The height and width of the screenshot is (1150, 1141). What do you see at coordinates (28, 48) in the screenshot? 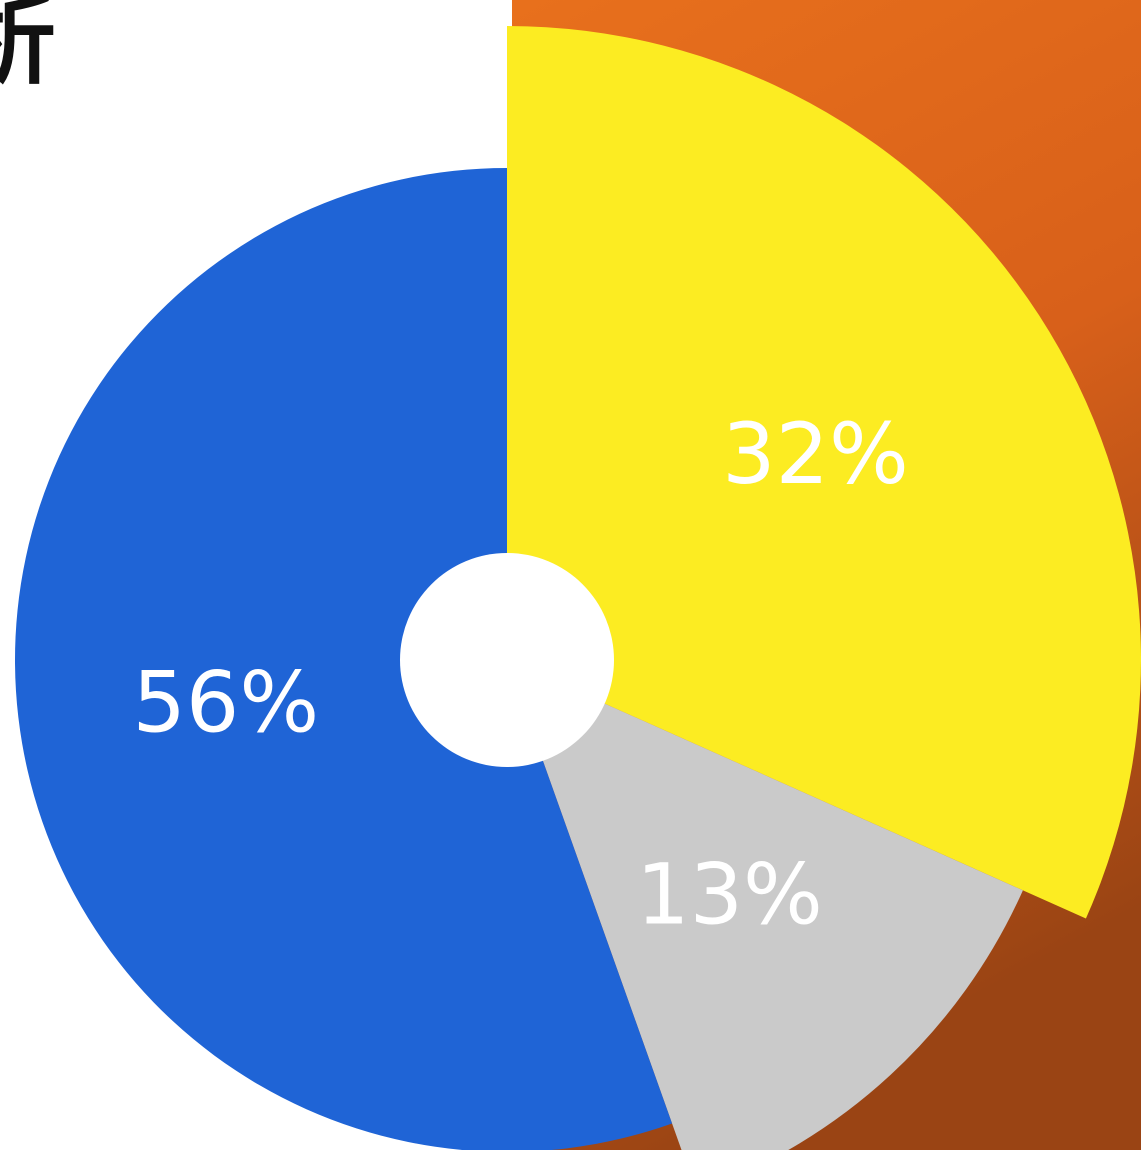
I see `chart-title: 析` at bounding box center [28, 48].